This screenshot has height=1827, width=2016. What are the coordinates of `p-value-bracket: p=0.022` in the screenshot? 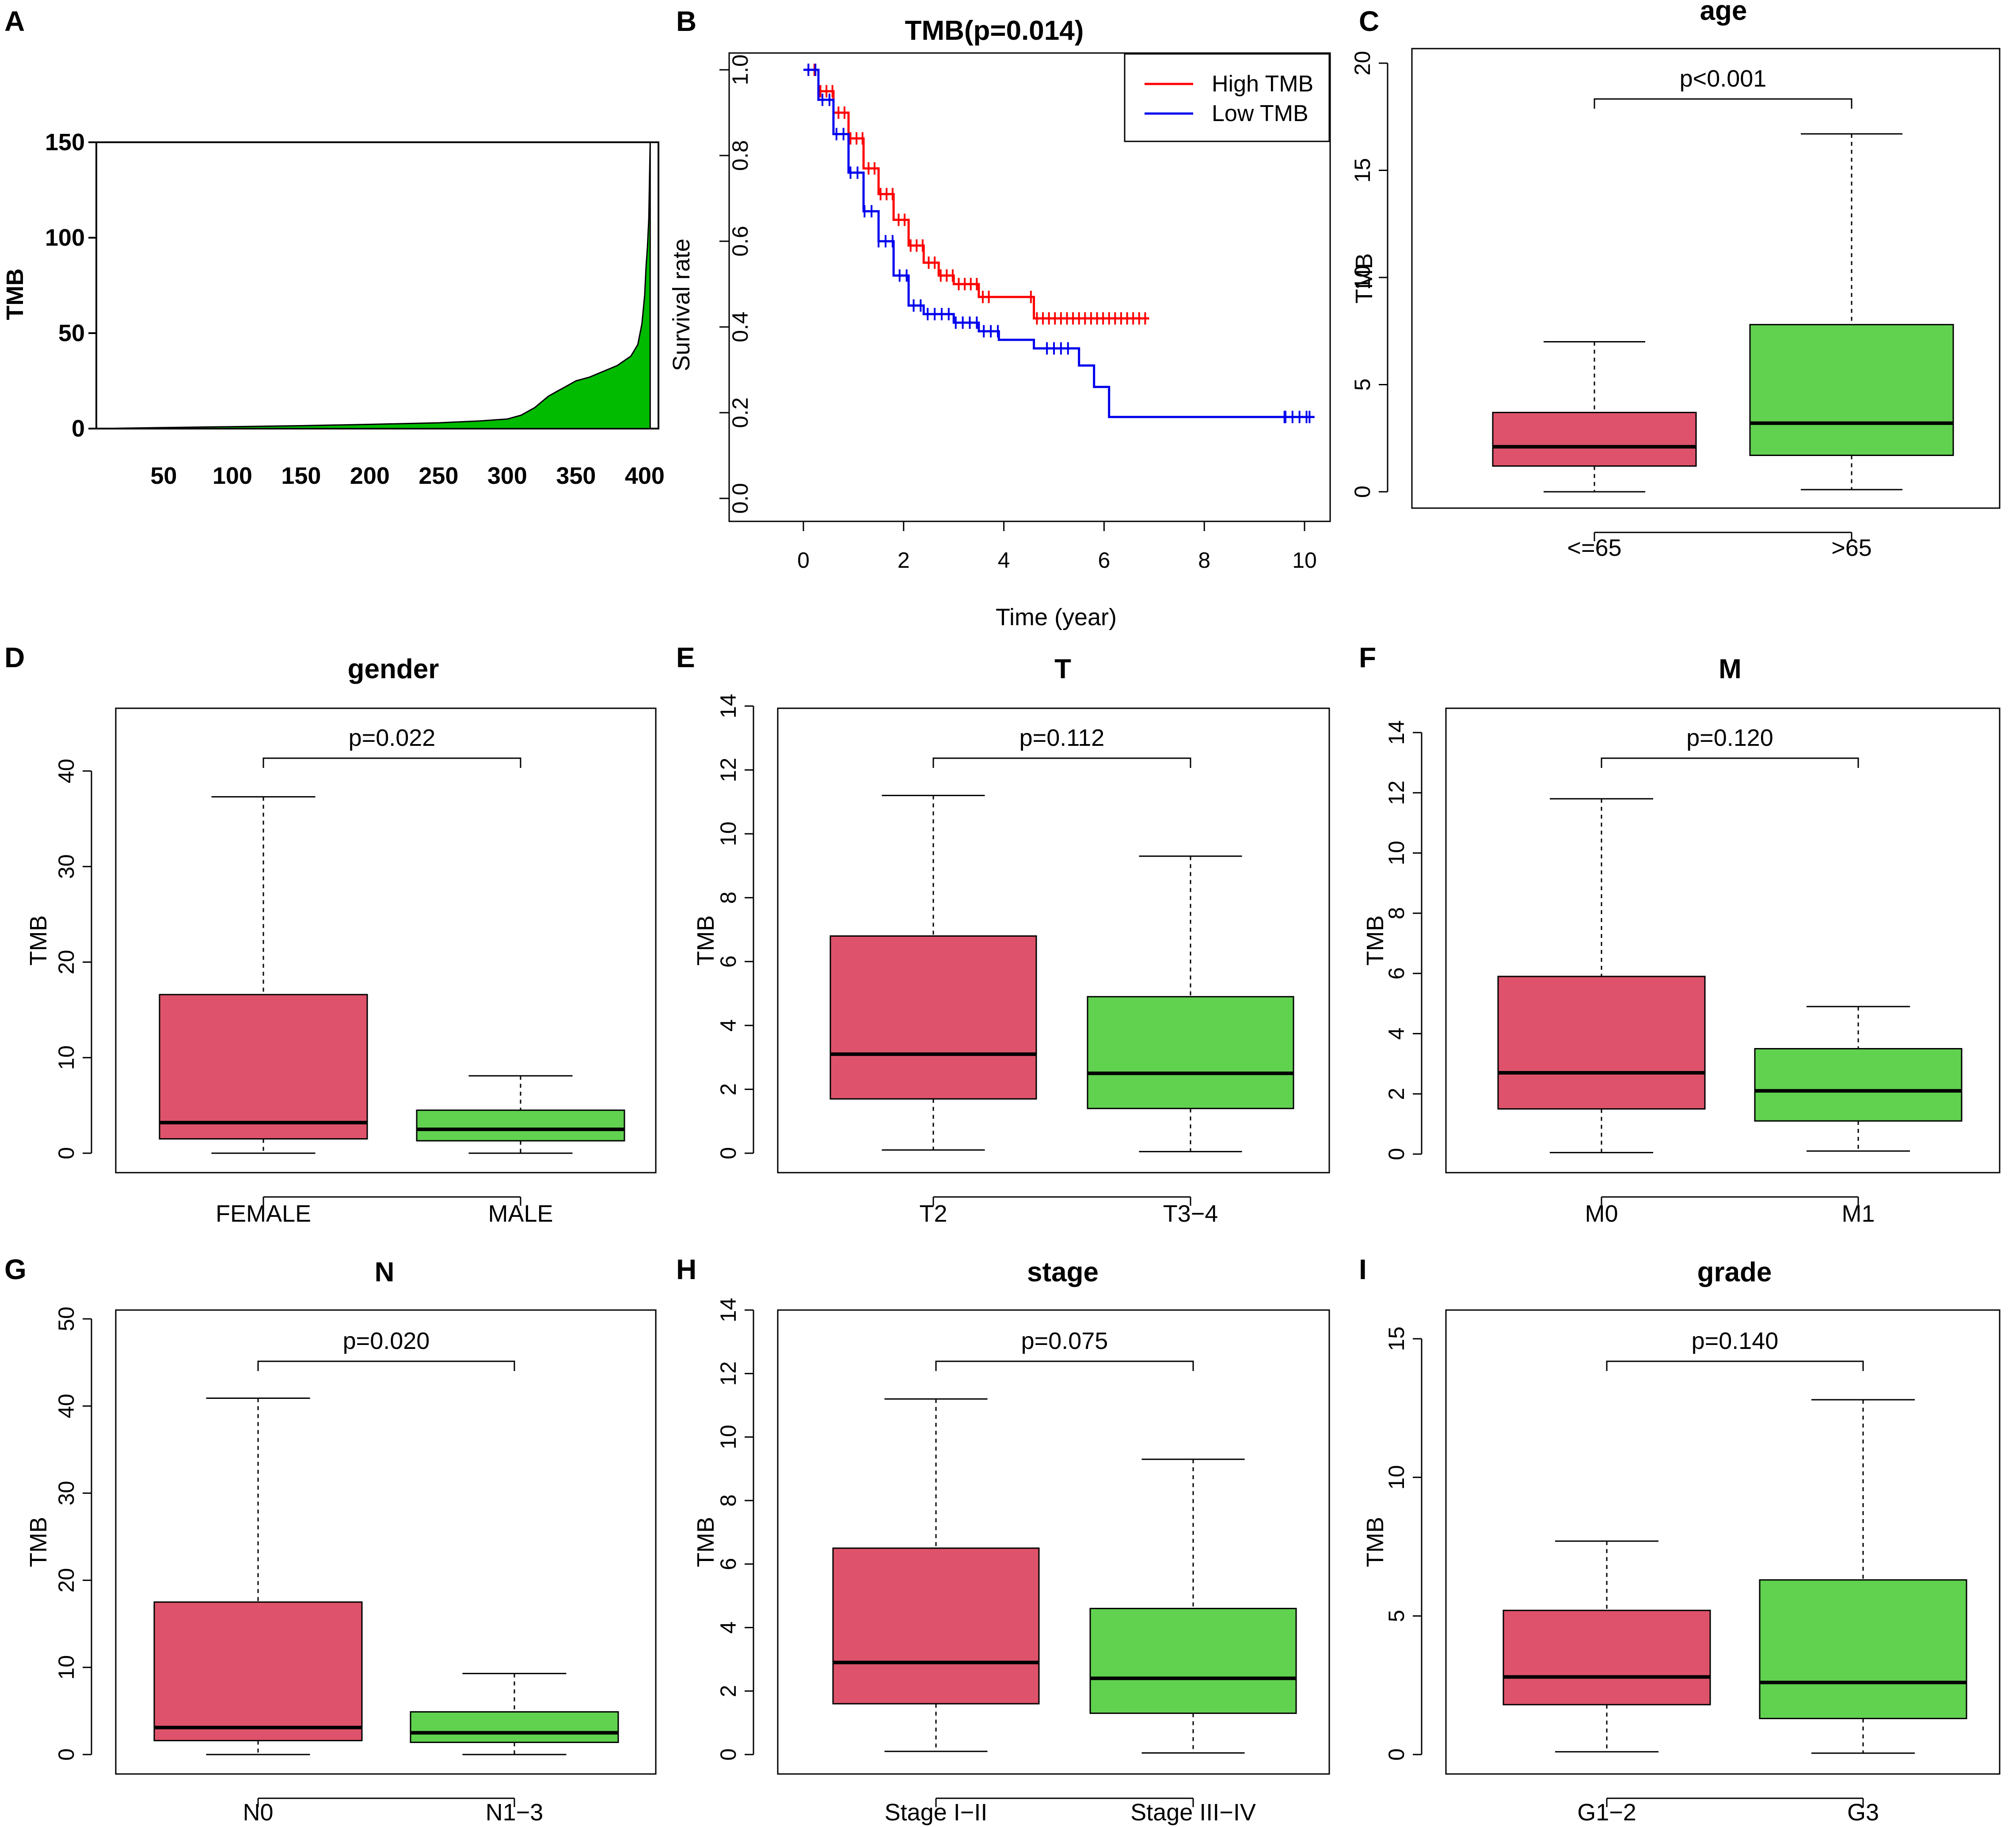 It's located at (392, 747).